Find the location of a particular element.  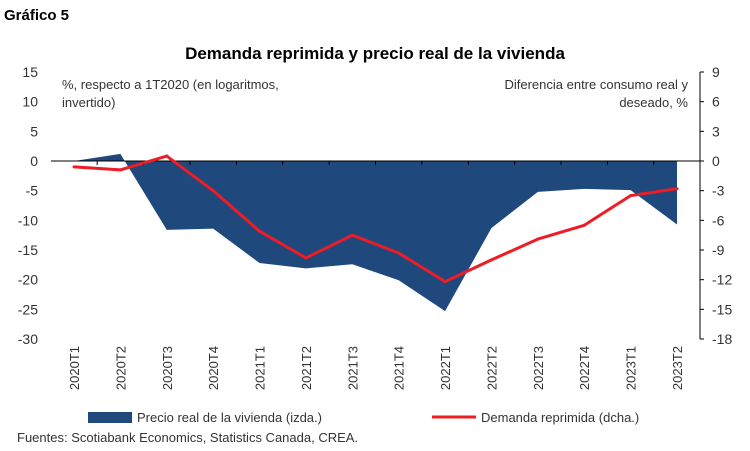

line-point-2023T1 is located at coordinates (631, 196).